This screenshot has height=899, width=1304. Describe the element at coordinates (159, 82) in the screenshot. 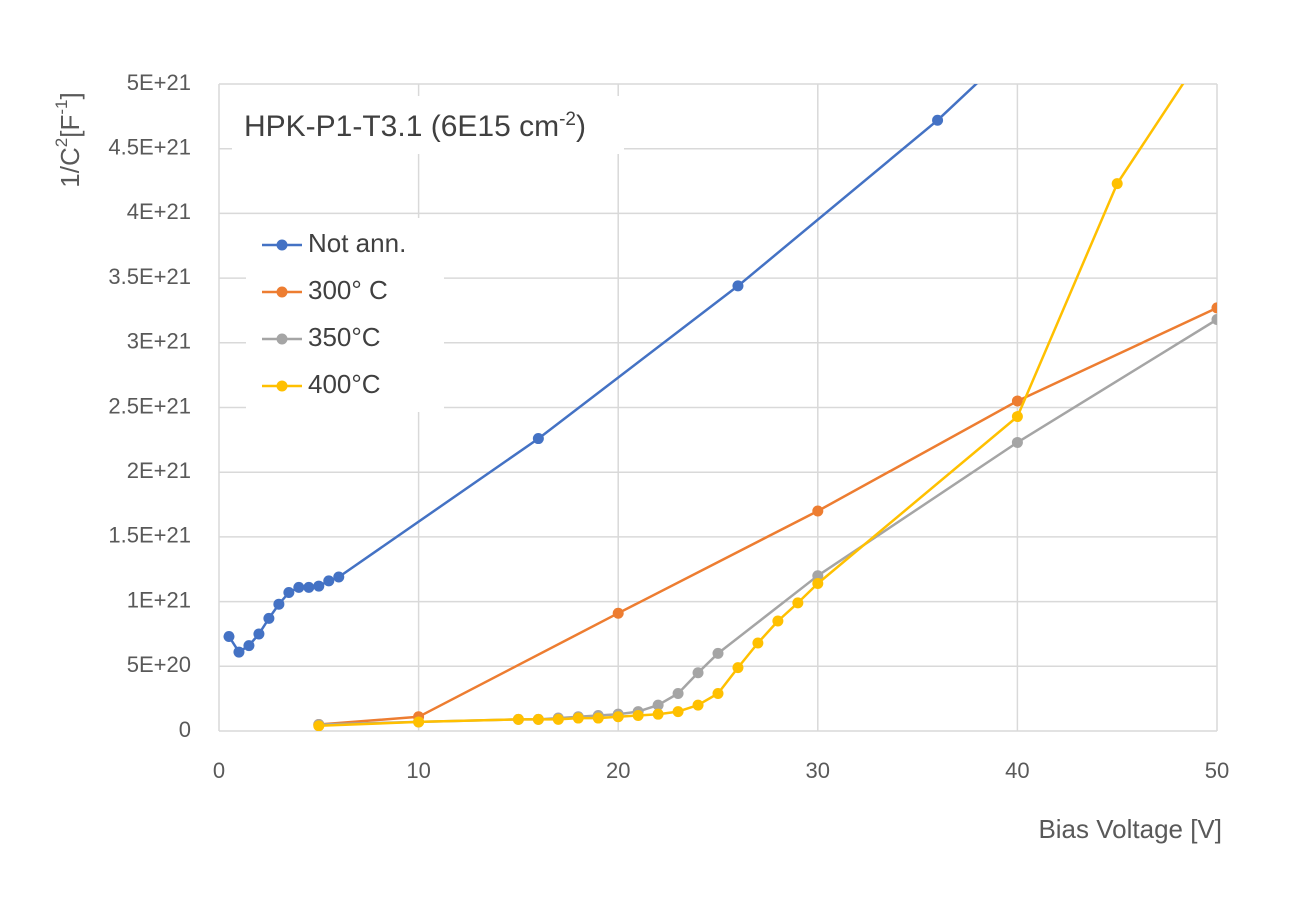

I see `y-tick-label: 5E+21` at that location.